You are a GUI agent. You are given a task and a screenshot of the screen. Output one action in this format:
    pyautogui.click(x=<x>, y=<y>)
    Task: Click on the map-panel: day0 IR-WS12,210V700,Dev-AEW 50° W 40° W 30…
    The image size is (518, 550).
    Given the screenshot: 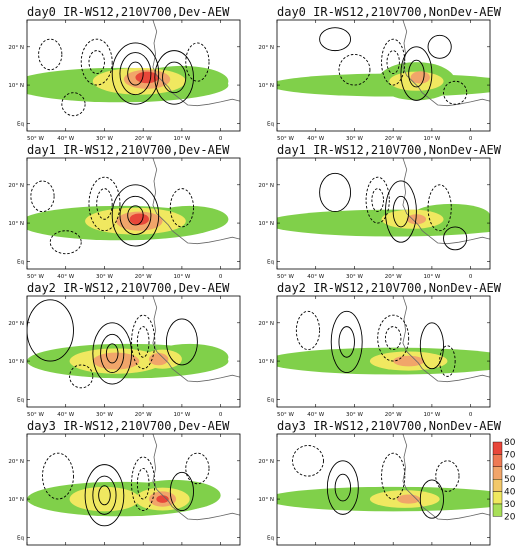 What is the action you would take?
    pyautogui.click(x=124, y=73)
    